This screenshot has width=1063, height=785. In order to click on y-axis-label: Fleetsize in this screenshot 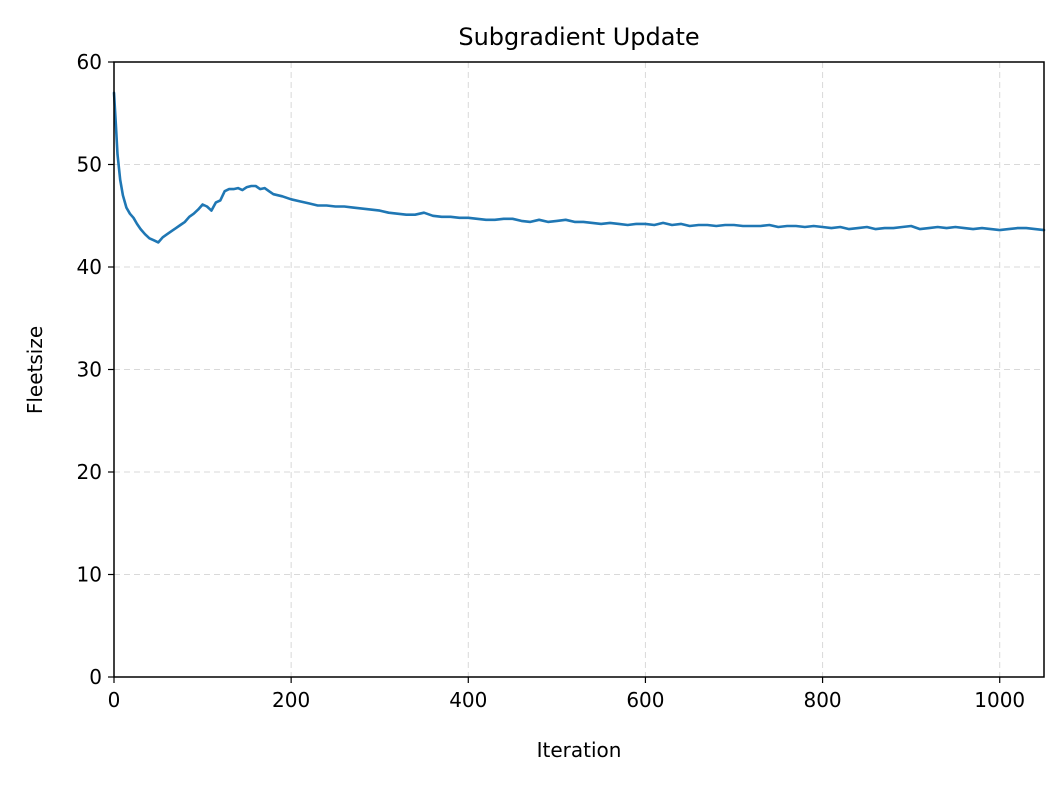, I will do `click(35, 370)`.